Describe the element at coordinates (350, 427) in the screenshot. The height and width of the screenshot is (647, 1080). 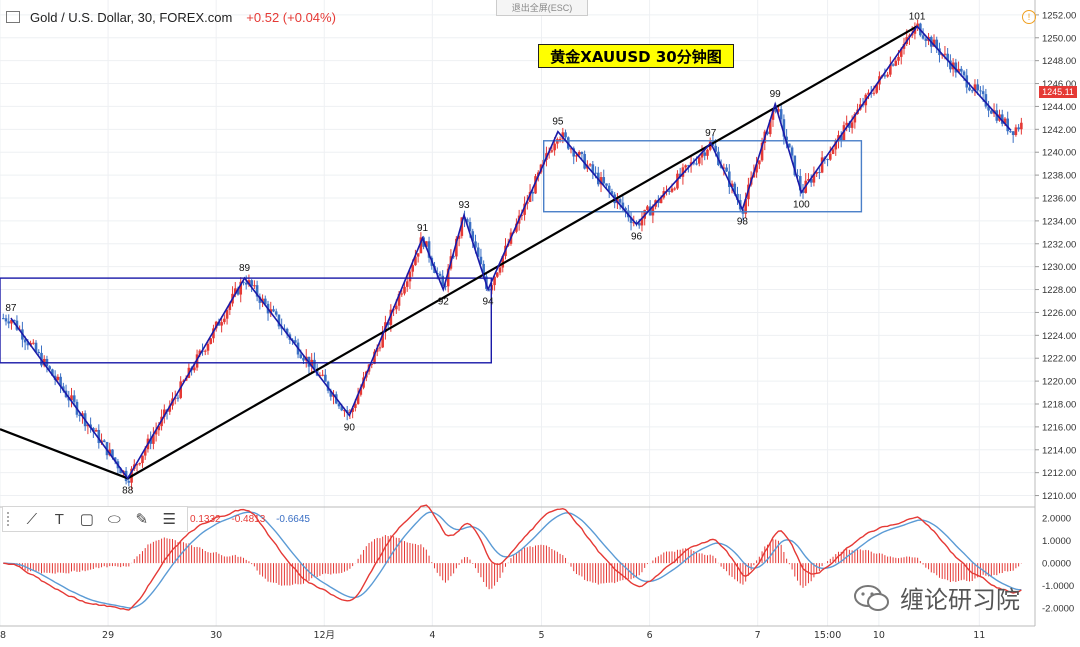
I see `pivot-label: 90` at that location.